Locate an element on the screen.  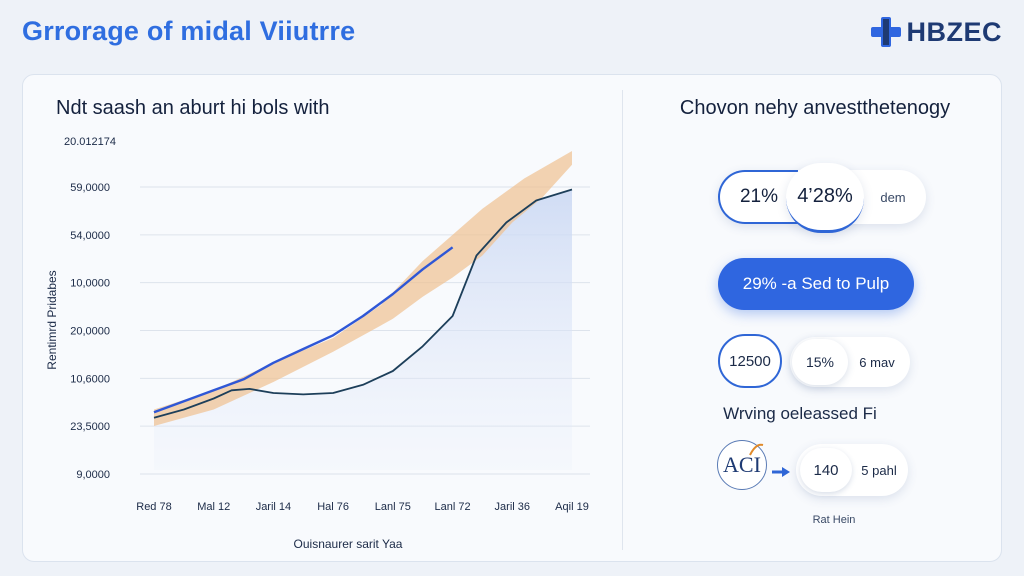
value-circle: 12500 is located at coordinates (750, 361).